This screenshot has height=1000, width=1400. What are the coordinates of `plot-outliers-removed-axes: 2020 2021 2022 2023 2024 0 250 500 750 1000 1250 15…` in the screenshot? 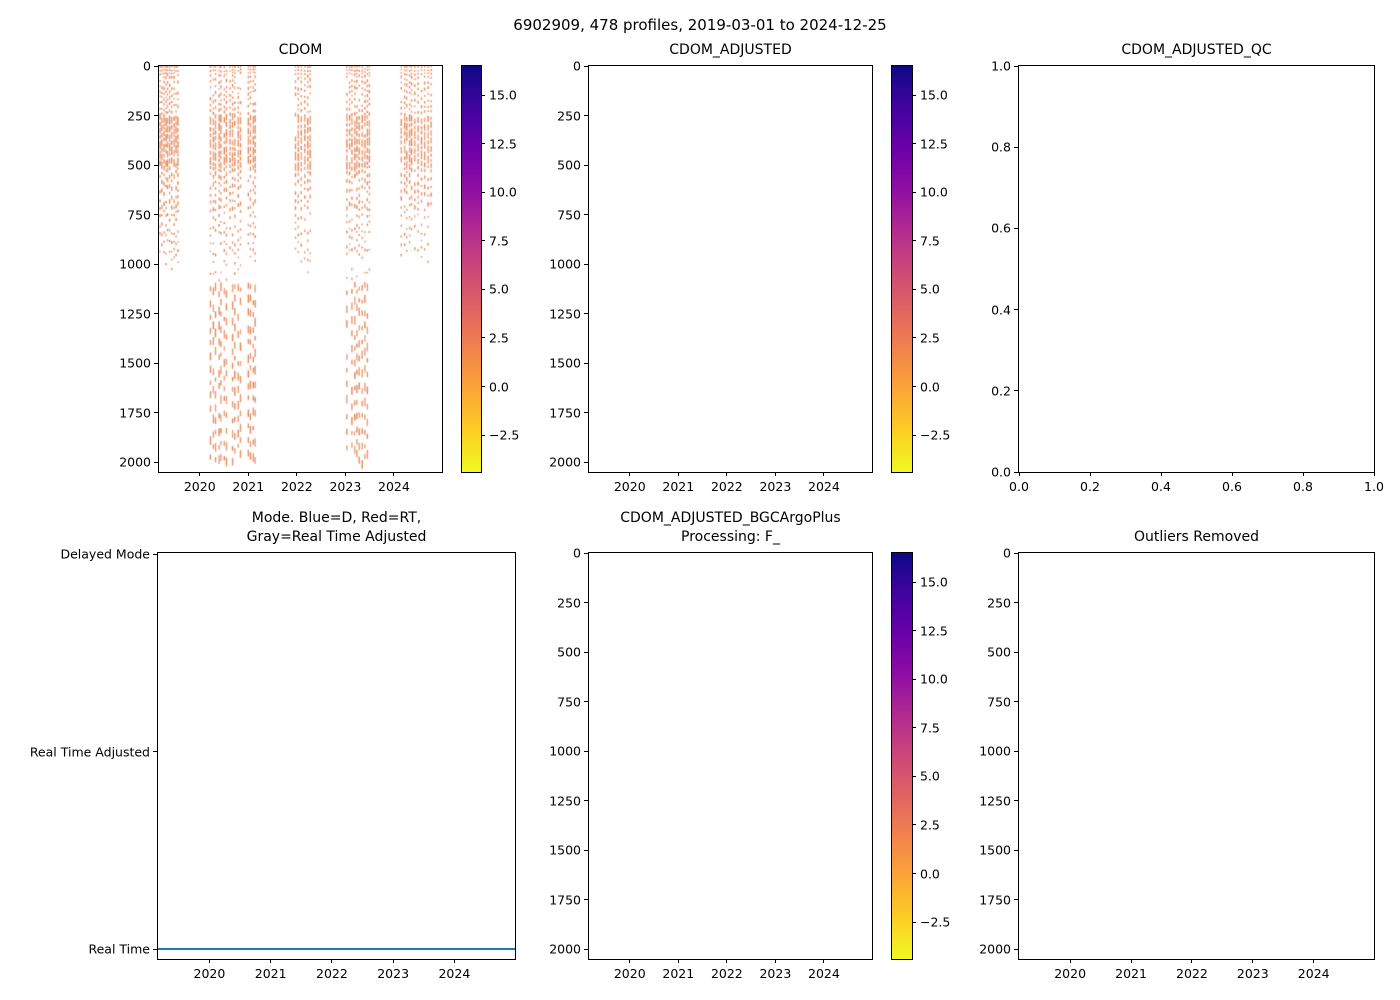 It's located at (1177, 763).